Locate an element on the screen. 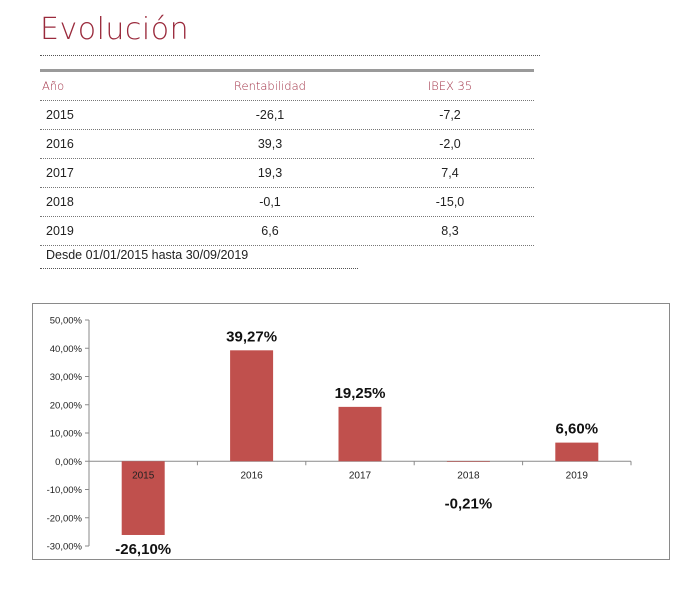  date-range-note: Desde 01/01/2015 hasta 30/09/2019 is located at coordinates (147, 255).